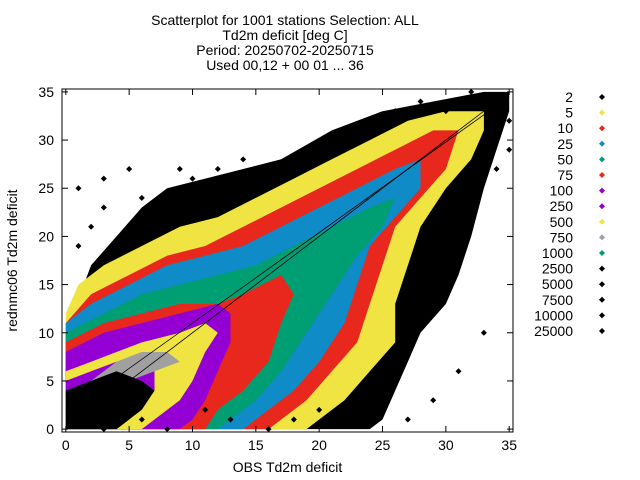 The width and height of the screenshot is (640, 480). What do you see at coordinates (562, 222) in the screenshot?
I see `legend-label: 500` at bounding box center [562, 222].